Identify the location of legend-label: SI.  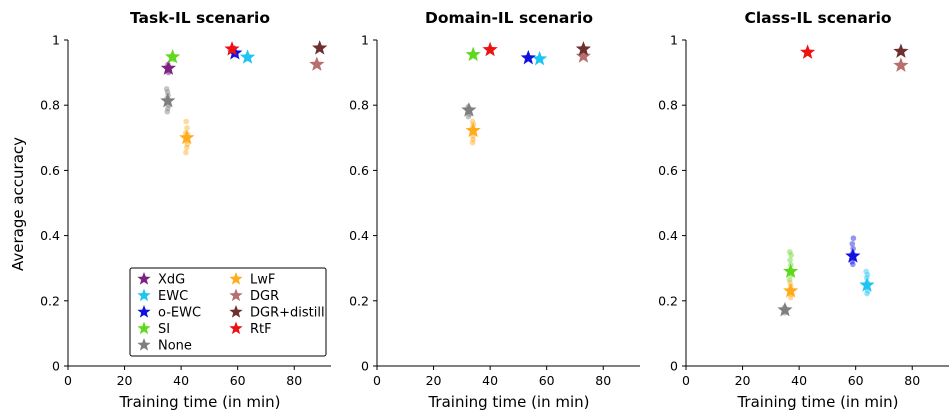
(164, 329).